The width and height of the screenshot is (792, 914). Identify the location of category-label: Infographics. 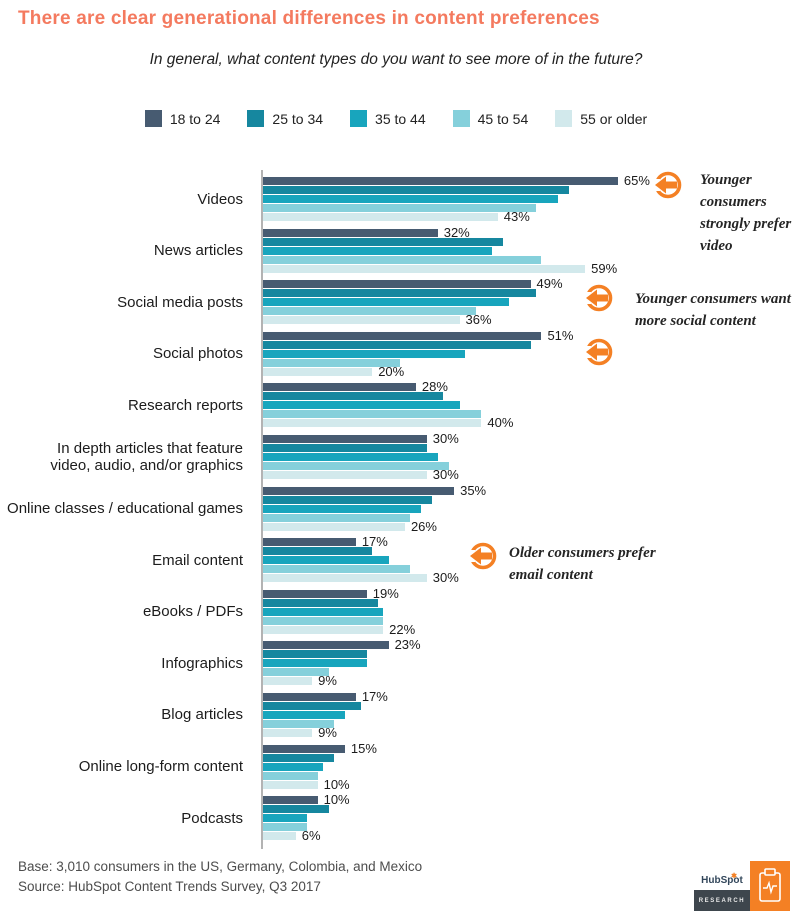
(126, 663).